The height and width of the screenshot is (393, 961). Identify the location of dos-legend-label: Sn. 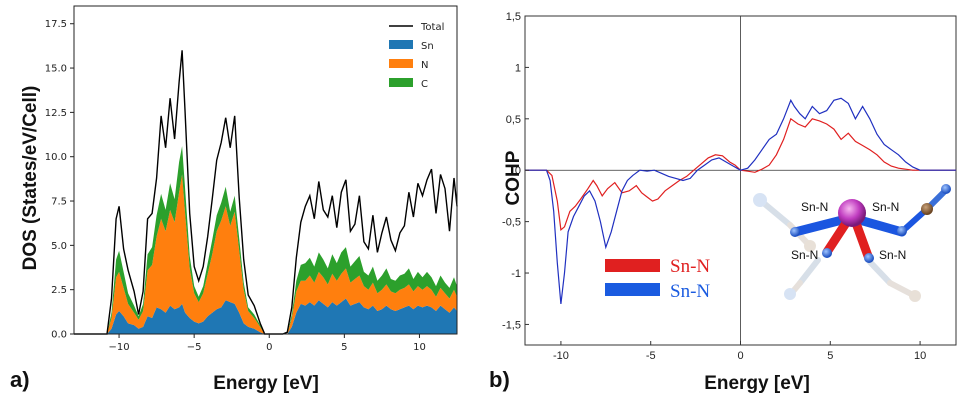
(427, 46).